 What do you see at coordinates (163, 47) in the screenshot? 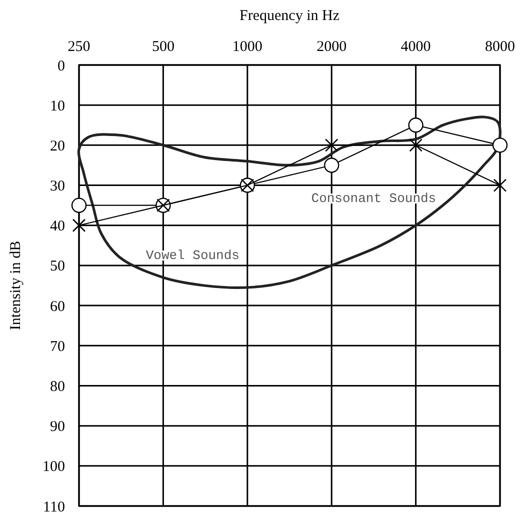
I see `x-tick-label: 500` at bounding box center [163, 47].